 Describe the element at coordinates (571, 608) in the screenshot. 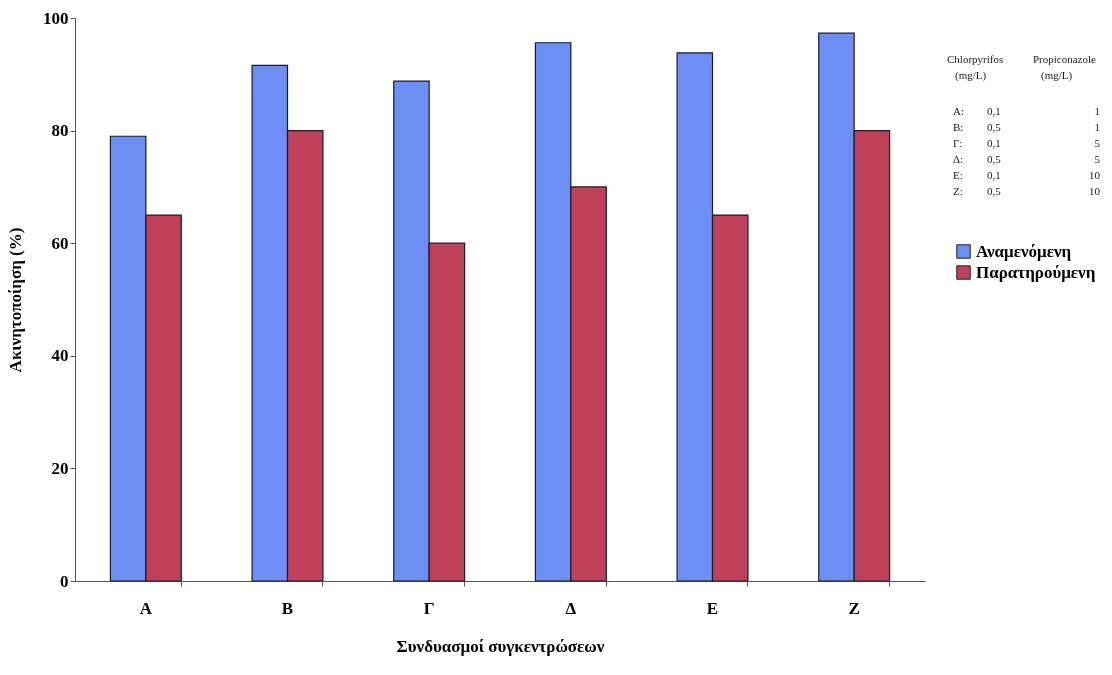

I see `x-tick-label: Δ` at that location.